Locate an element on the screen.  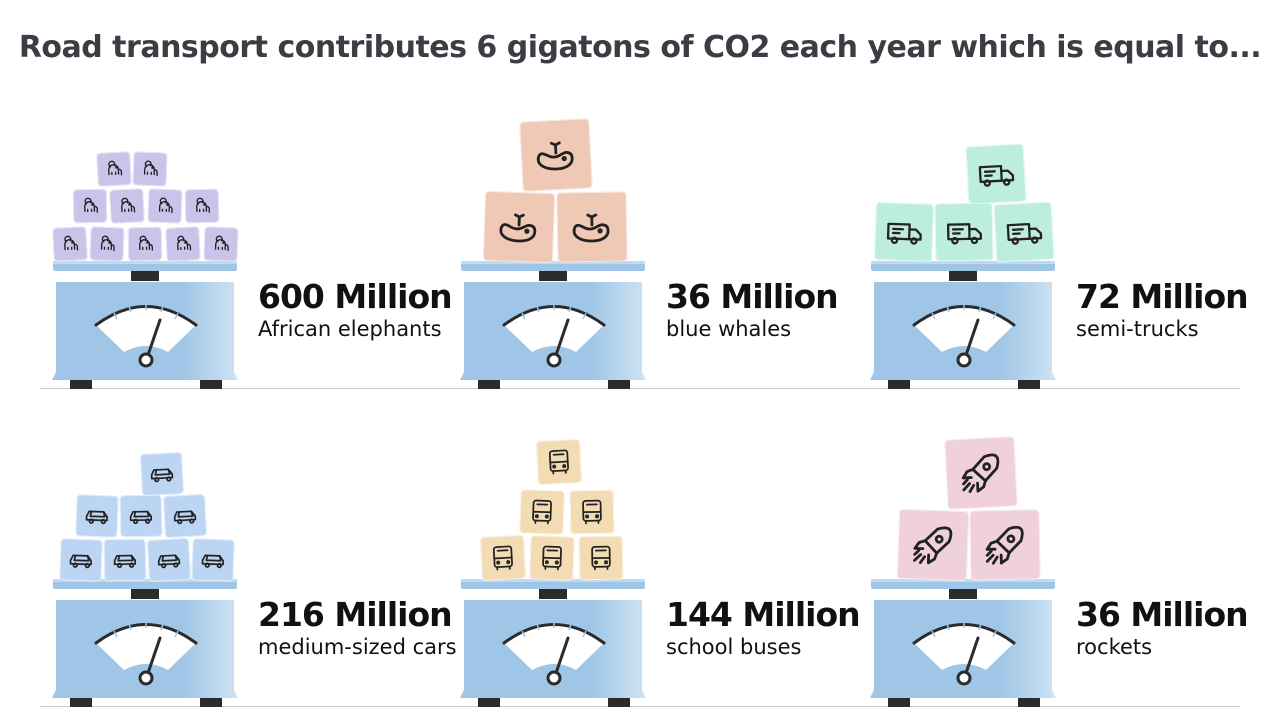
whale-icon is located at coordinates (592, 227).